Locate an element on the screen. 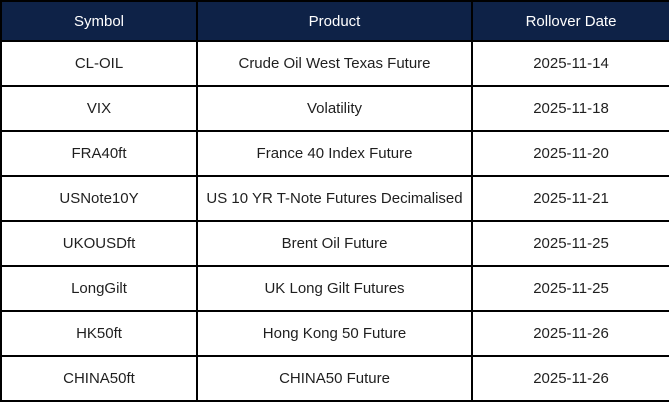  table-row: LongGilt UK Long Gilt Futures 2025-11-25 is located at coordinates (334, 288).